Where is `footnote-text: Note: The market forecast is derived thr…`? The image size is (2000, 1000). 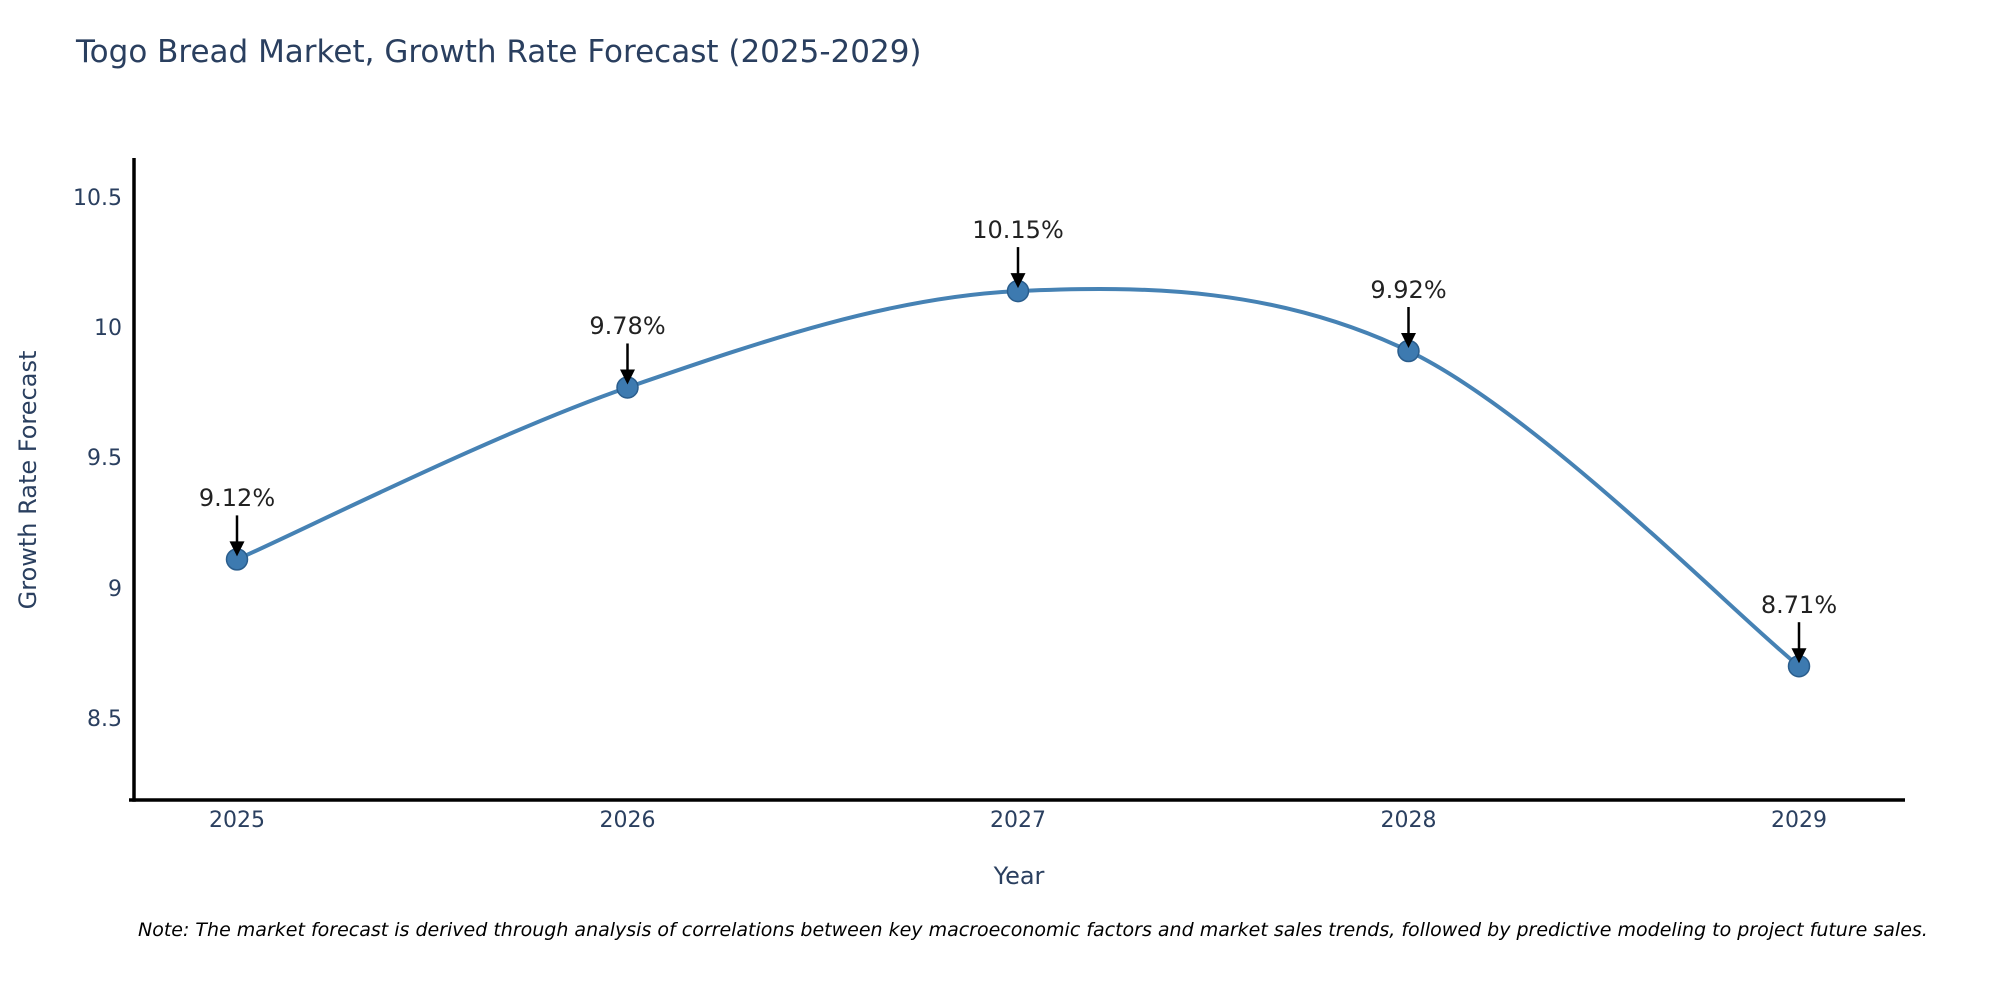
footnote-text: Note: The market forecast is derived thr… is located at coordinates (1033, 930).